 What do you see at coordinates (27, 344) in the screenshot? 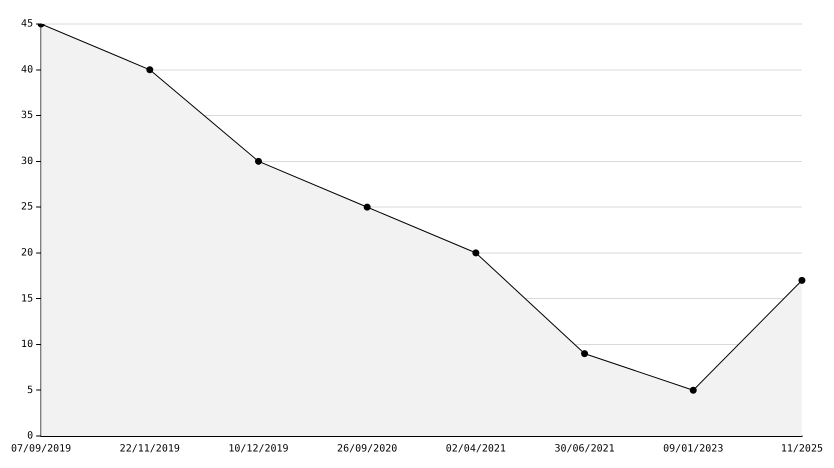
I see `y-tick-label: 10` at bounding box center [27, 344].